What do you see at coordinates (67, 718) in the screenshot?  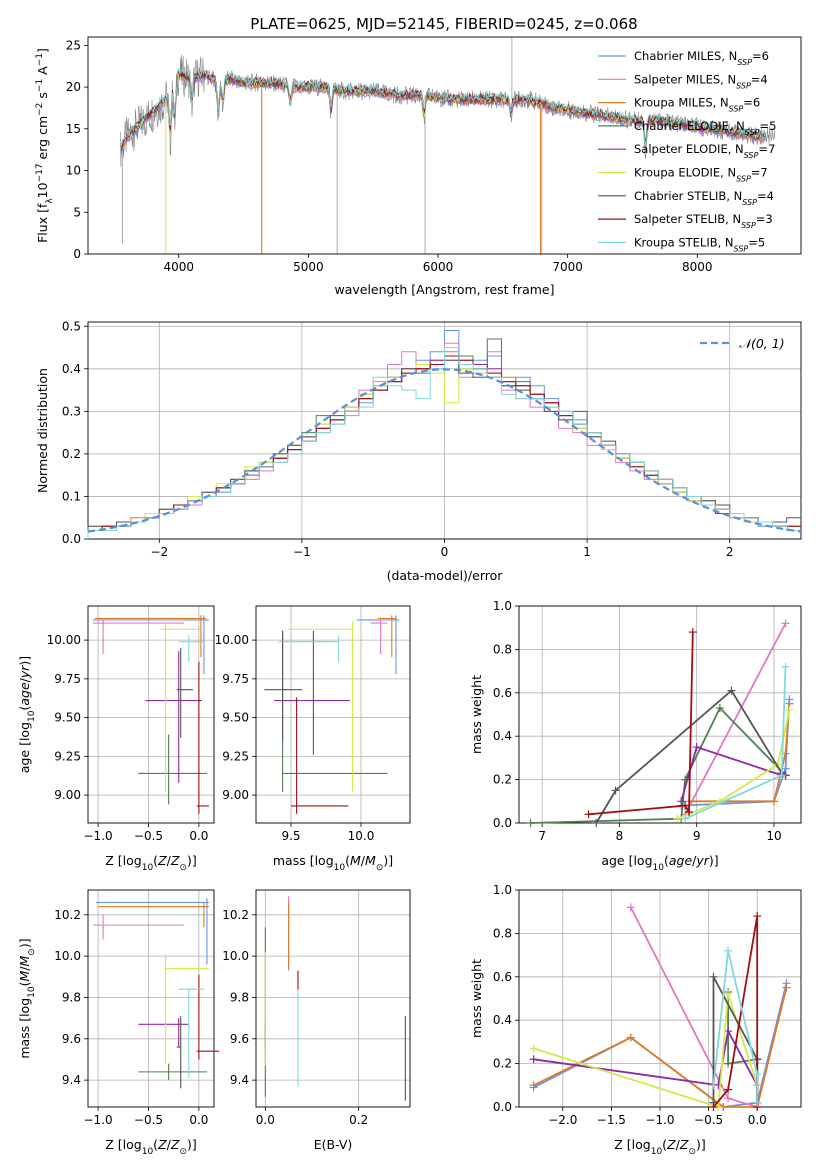 I see `y-tick-label: 9.50` at bounding box center [67, 718].